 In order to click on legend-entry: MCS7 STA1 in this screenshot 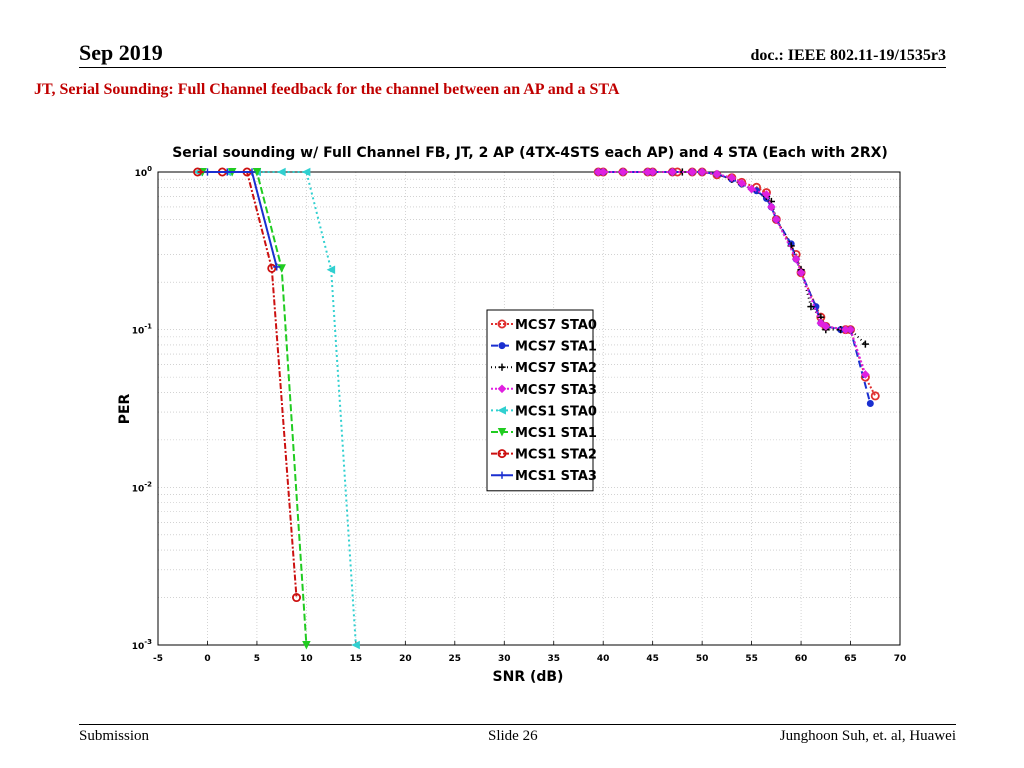, I will do `click(544, 347)`.